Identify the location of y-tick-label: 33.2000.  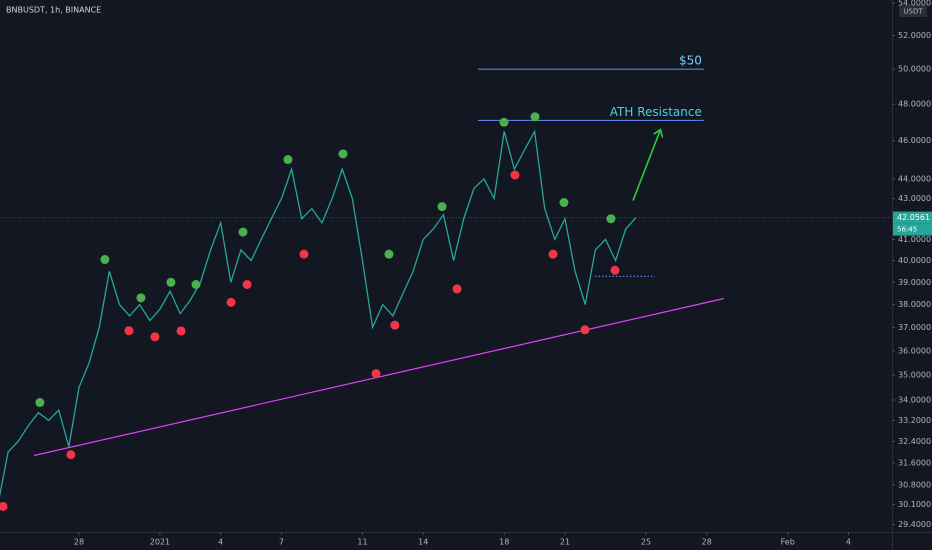
(914, 420).